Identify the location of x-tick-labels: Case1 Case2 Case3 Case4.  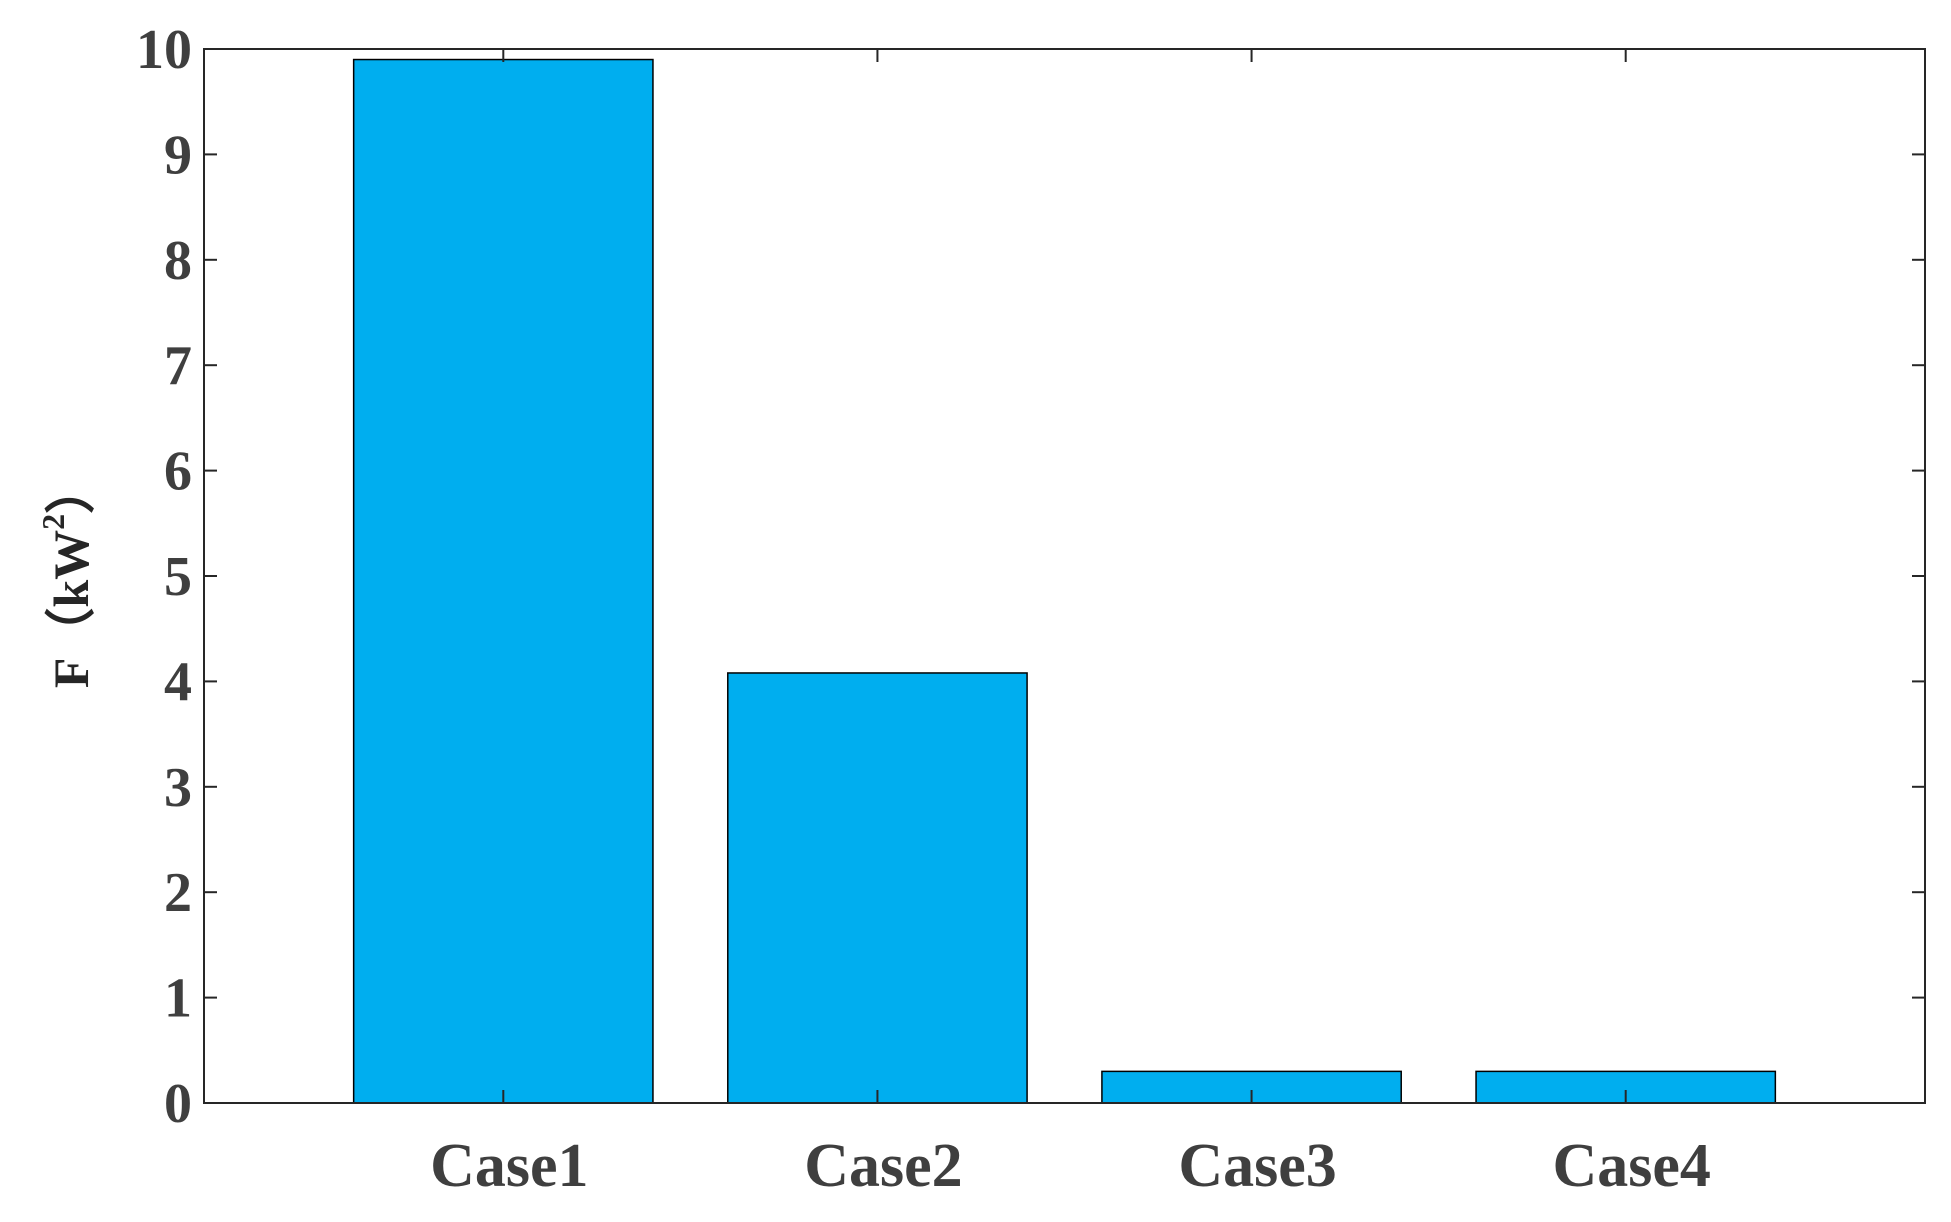
(1070, 1166).